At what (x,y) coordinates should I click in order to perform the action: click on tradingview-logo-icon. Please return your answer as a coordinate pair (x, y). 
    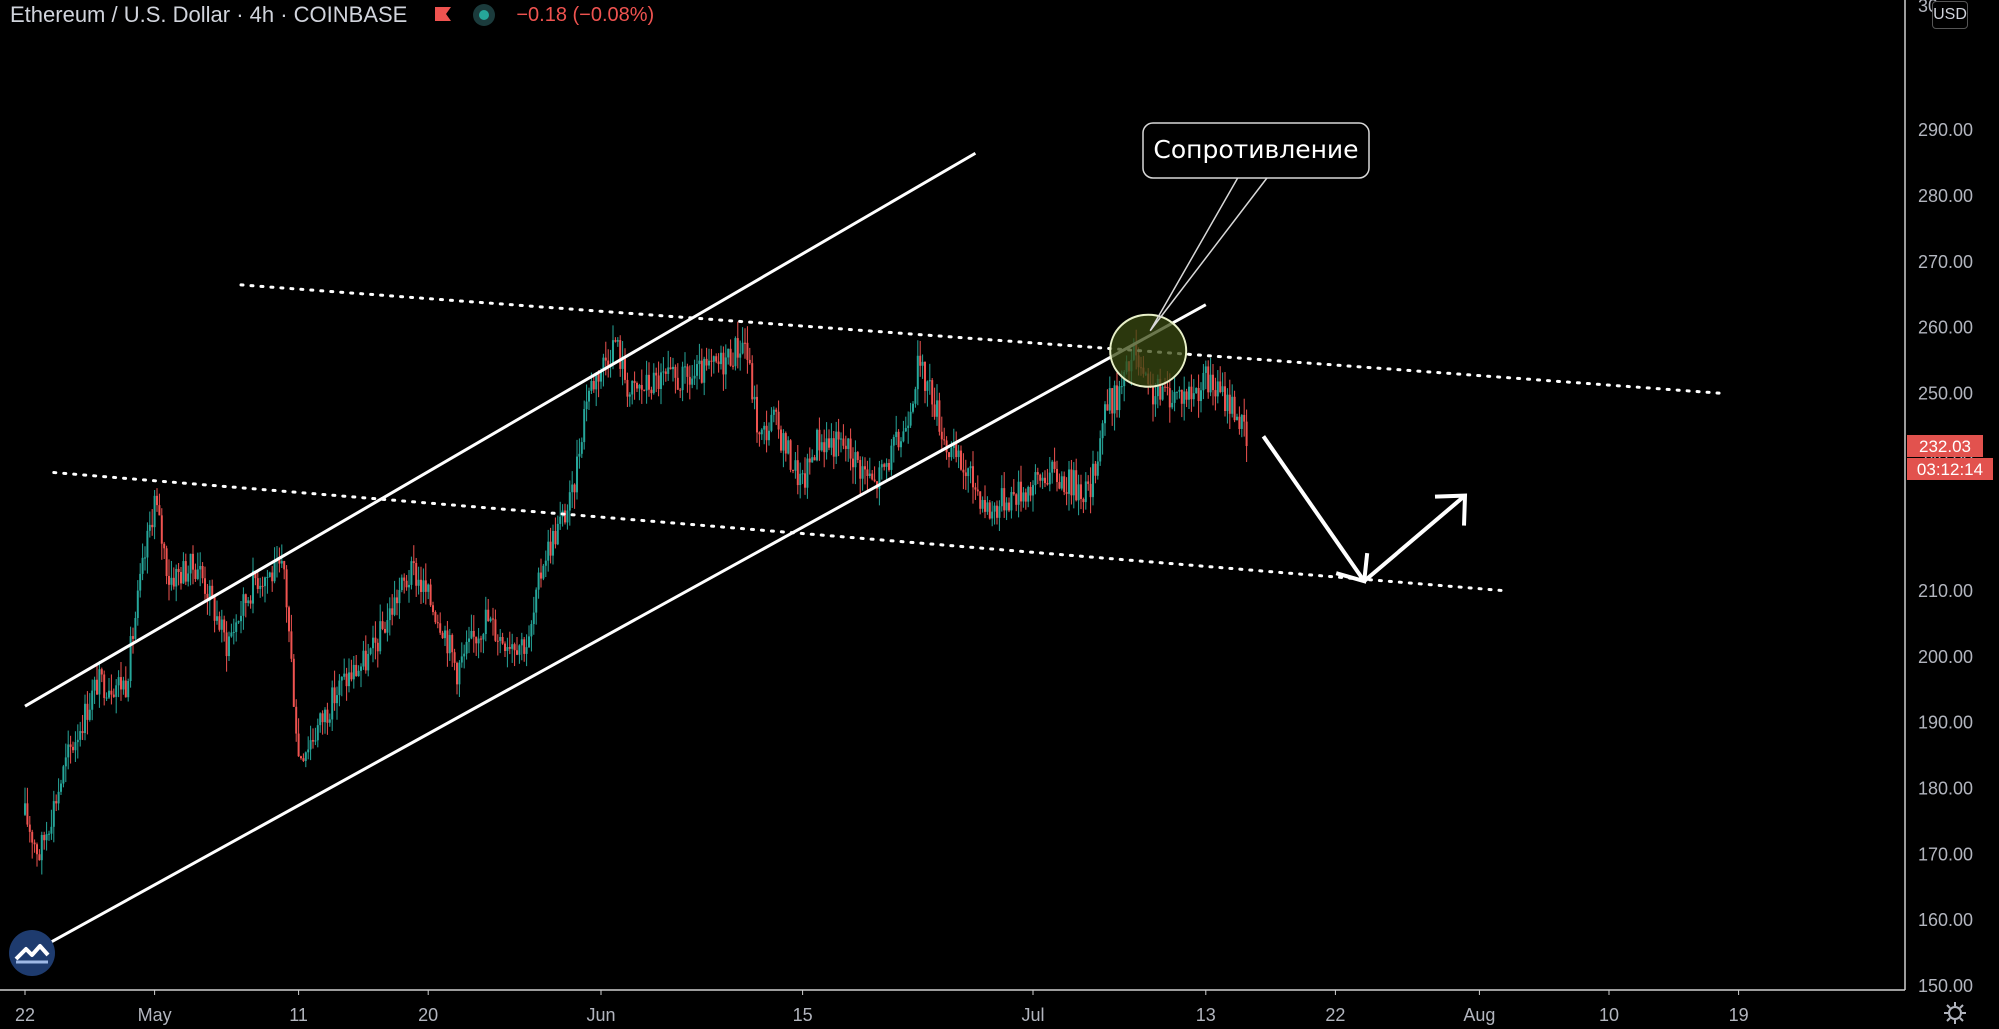
    Looking at the image, I should click on (32, 953).